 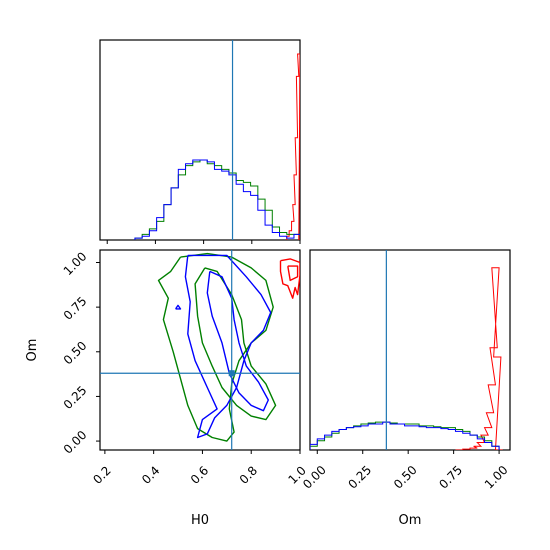 What do you see at coordinates (406, 358) in the screenshot?
I see `hist-Om-marks` at bounding box center [406, 358].